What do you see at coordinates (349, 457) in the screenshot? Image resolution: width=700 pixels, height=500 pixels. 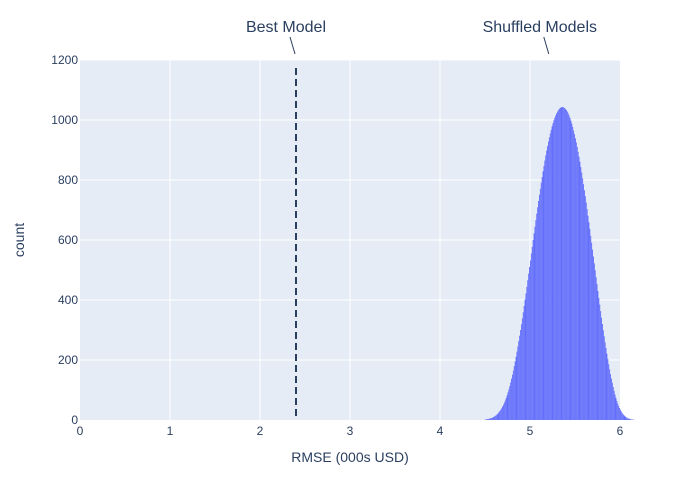 I see `x-axis-title: RMSE (000s USD)` at bounding box center [349, 457].